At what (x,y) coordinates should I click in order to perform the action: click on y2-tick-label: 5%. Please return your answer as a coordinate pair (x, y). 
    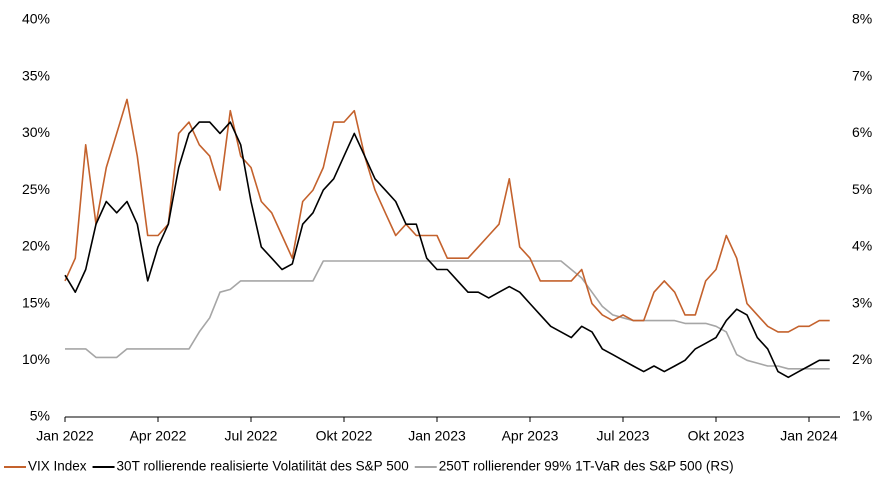
    Looking at the image, I should click on (862, 189).